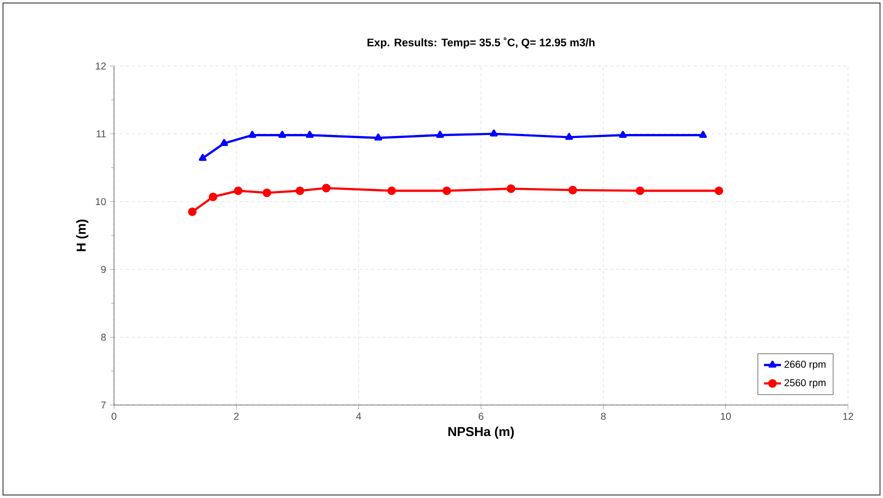  Describe the element at coordinates (103, 269) in the screenshot. I see `y-tick-label: 9` at that location.